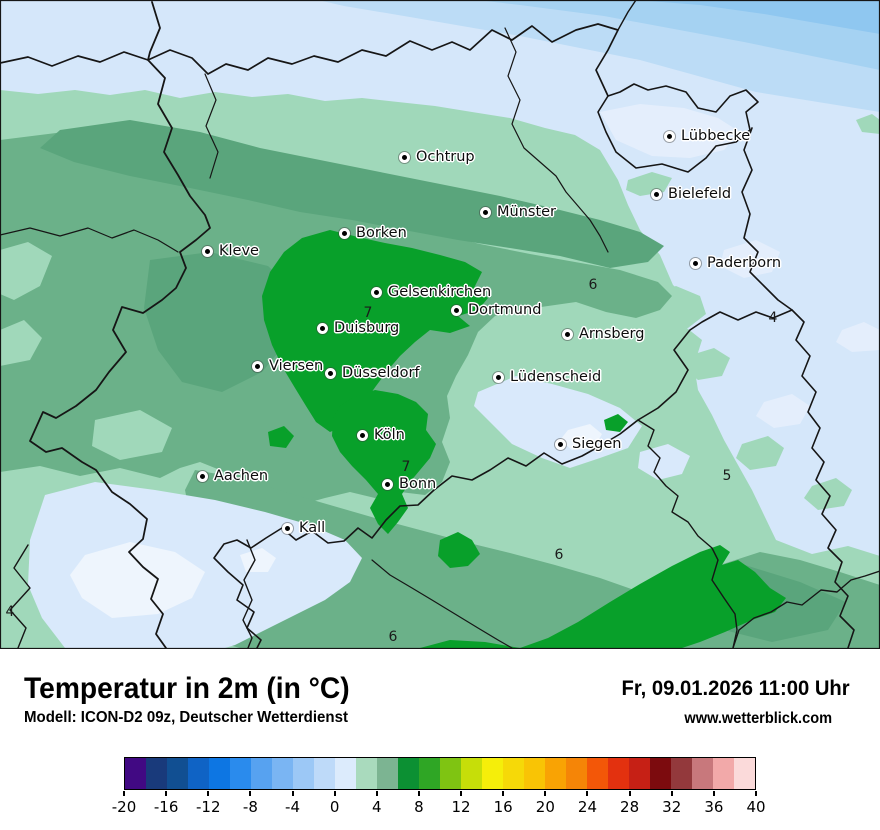 This screenshot has width=880, height=830. Describe the element at coordinates (352, 194) in the screenshot. I see `region-sagedark-nw` at that location.